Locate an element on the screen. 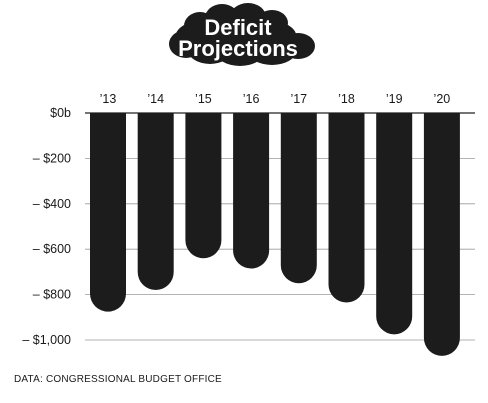 The height and width of the screenshot is (403, 488). y-tick-label-3: – $600 is located at coordinates (52, 249).